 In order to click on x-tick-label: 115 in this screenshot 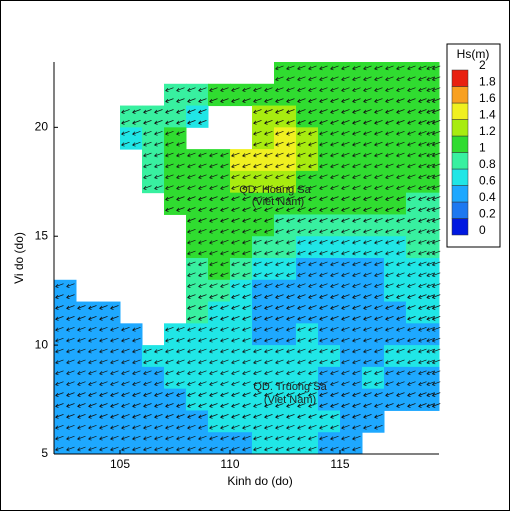, I will do `click(339, 464)`.